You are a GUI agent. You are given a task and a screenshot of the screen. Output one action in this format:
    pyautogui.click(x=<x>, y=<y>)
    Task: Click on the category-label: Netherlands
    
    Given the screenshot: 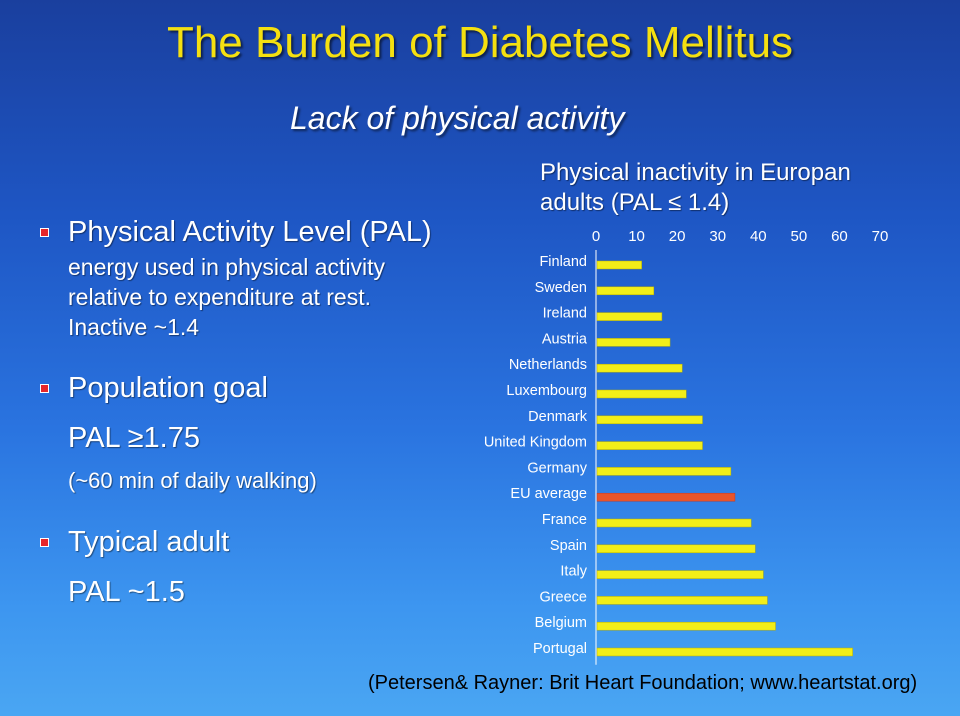 What is the action you would take?
    pyautogui.click(x=548, y=365)
    